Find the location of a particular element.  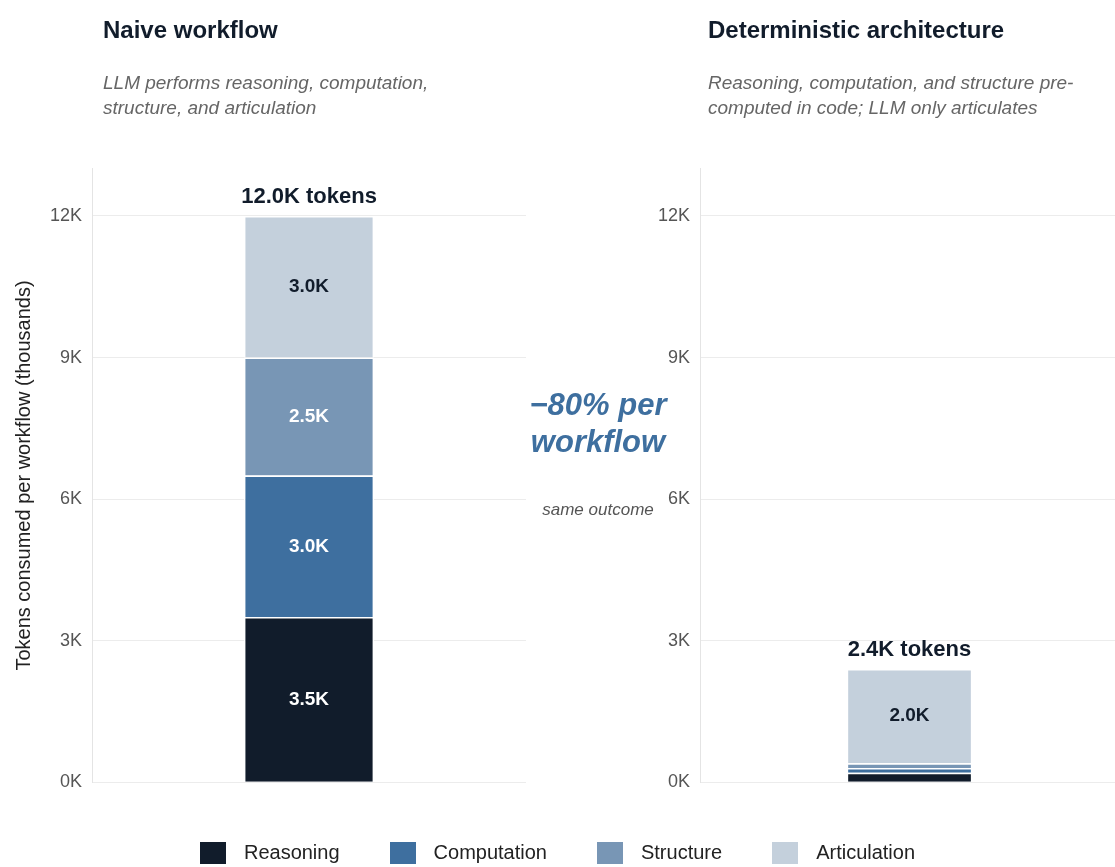

text: same outcome is located at coordinates (598, 509).